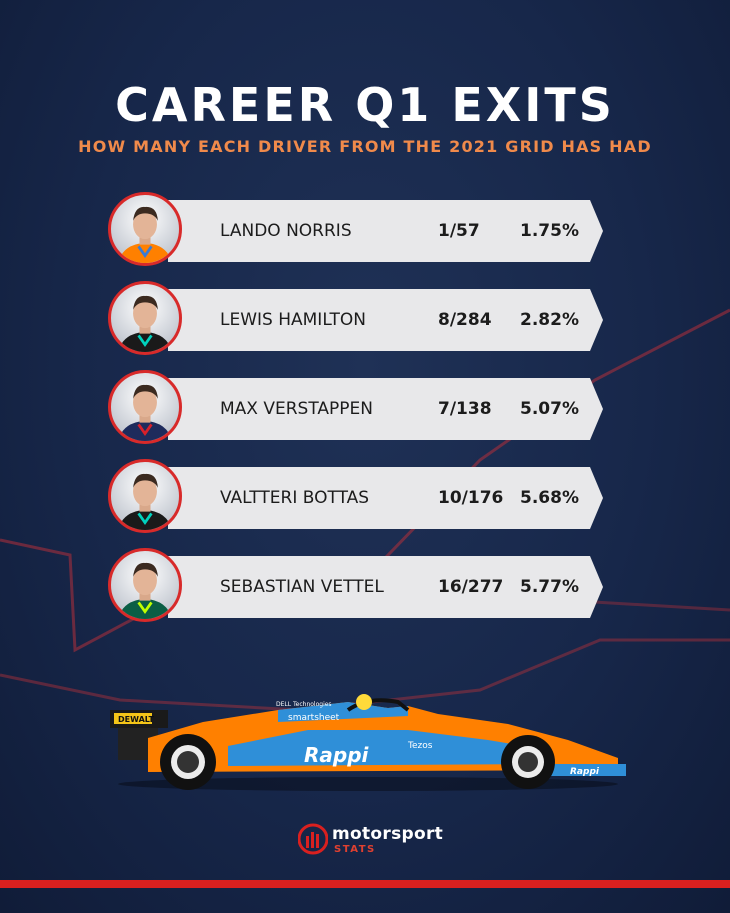 The image size is (730, 913). Describe the element at coordinates (313, 839) in the screenshot. I see `logo-icon` at that location.